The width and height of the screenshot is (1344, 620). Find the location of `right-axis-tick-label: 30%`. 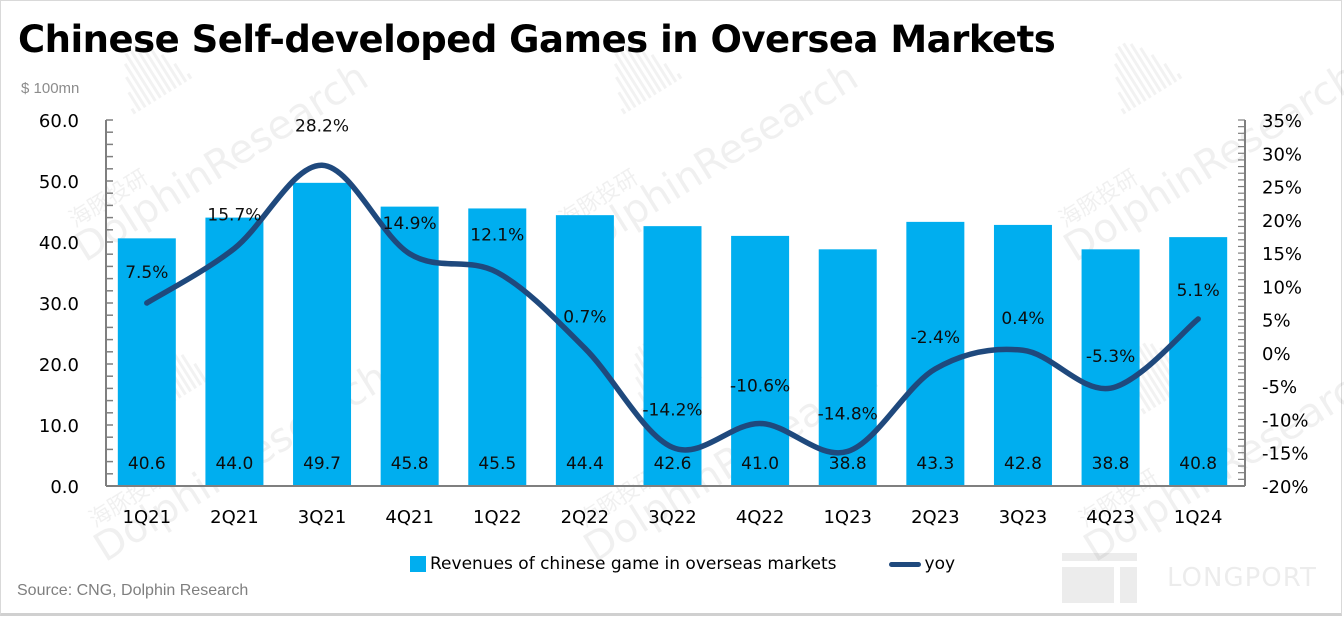

right-axis-tick-label: 30% is located at coordinates (1282, 154).